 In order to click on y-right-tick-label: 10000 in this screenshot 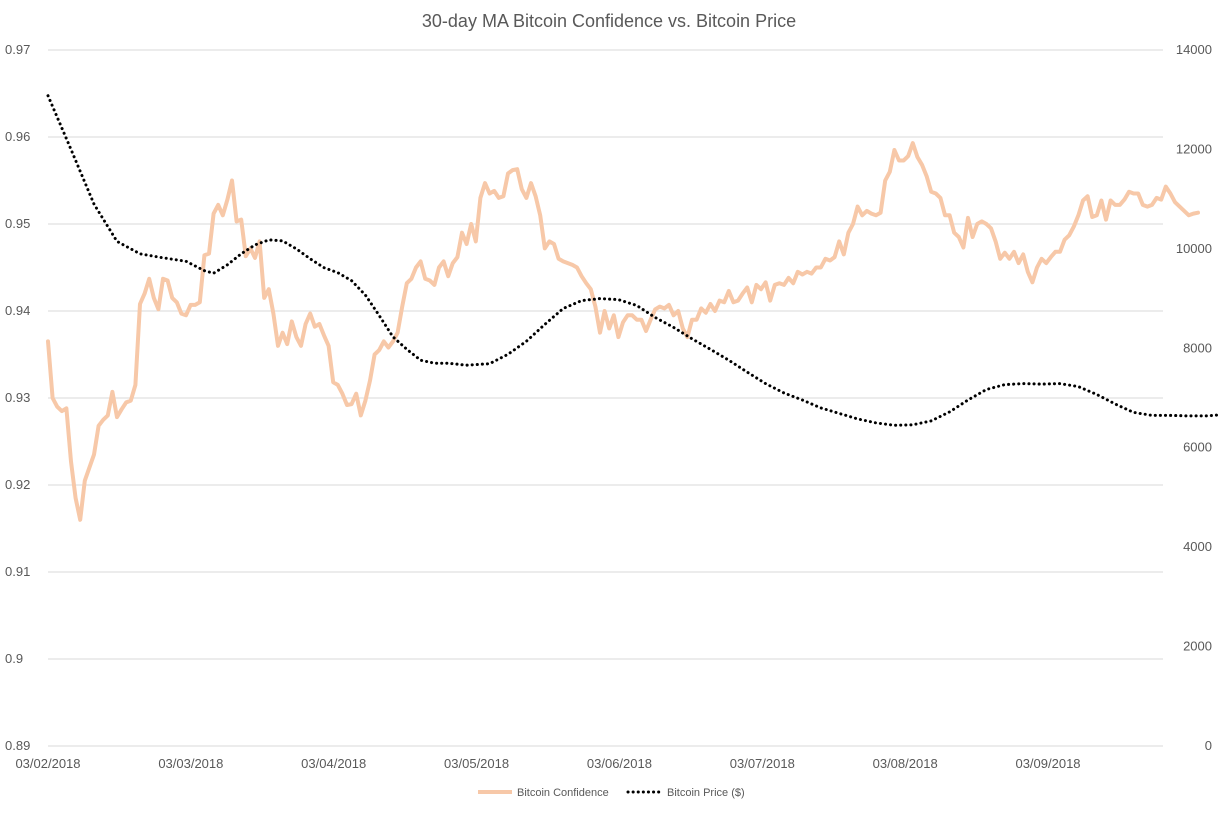, I will do `click(1194, 248)`.